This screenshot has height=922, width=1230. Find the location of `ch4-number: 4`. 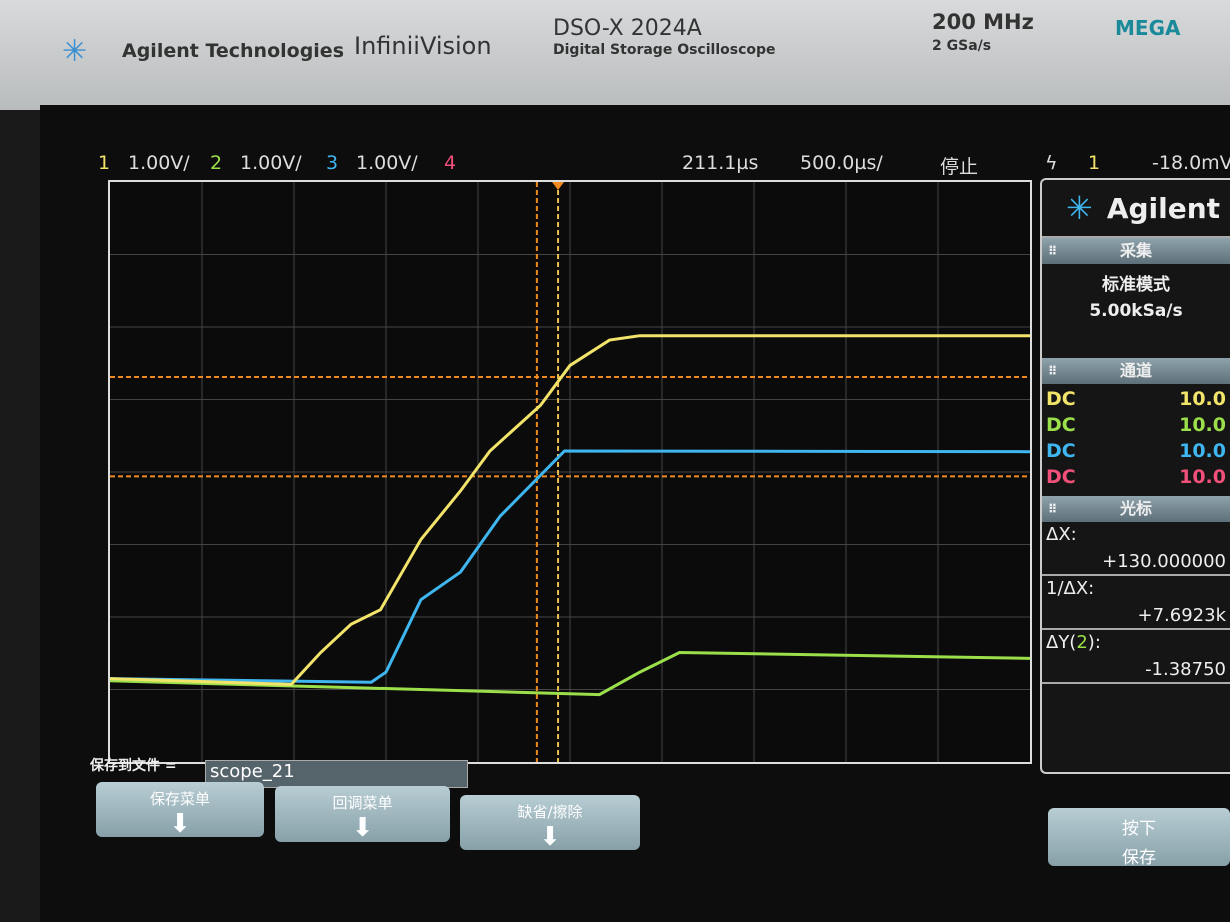

ch4-number: 4 is located at coordinates (450, 163).